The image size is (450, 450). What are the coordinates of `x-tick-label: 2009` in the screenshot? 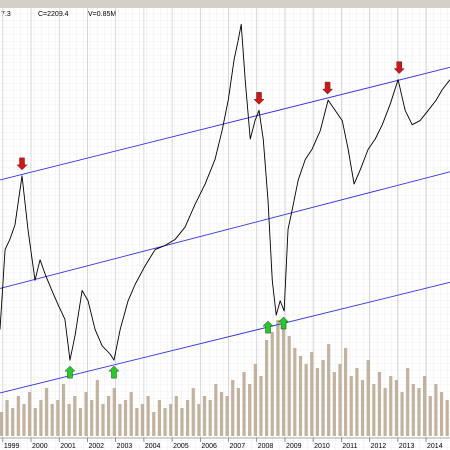 It's located at (294, 446).